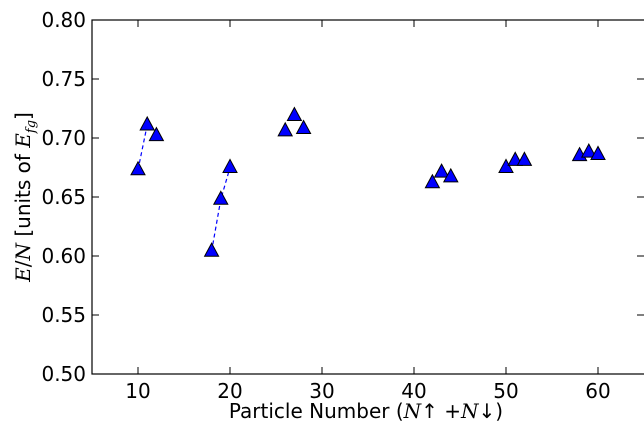 The image size is (644, 426). What do you see at coordinates (413, 391) in the screenshot?
I see `x-tick-label: 40` at bounding box center [413, 391].